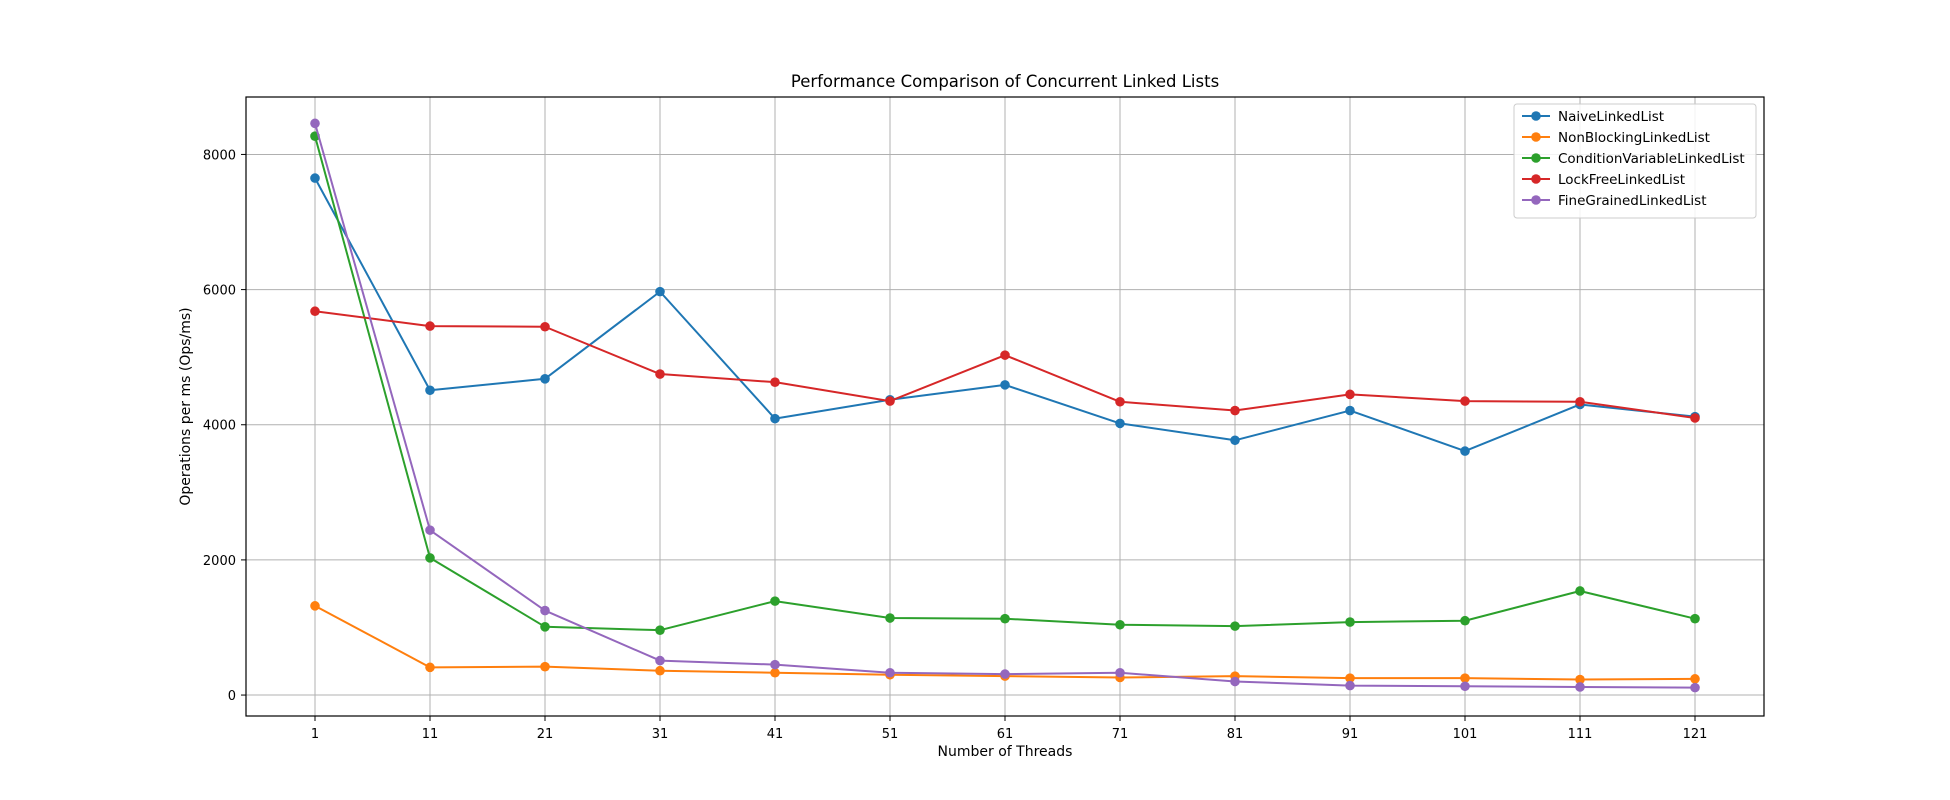 This screenshot has height=800, width=1950. Describe the element at coordinates (1235, 734) in the screenshot. I see `x-tick-label: 81` at that location.